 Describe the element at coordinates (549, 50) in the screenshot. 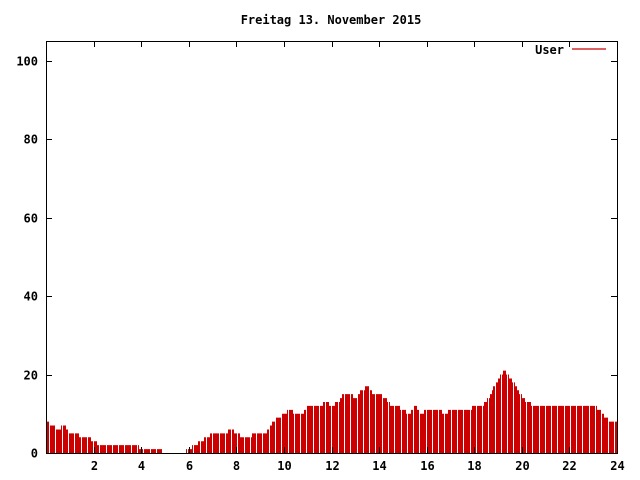

I see `legend-label-user: User` at that location.